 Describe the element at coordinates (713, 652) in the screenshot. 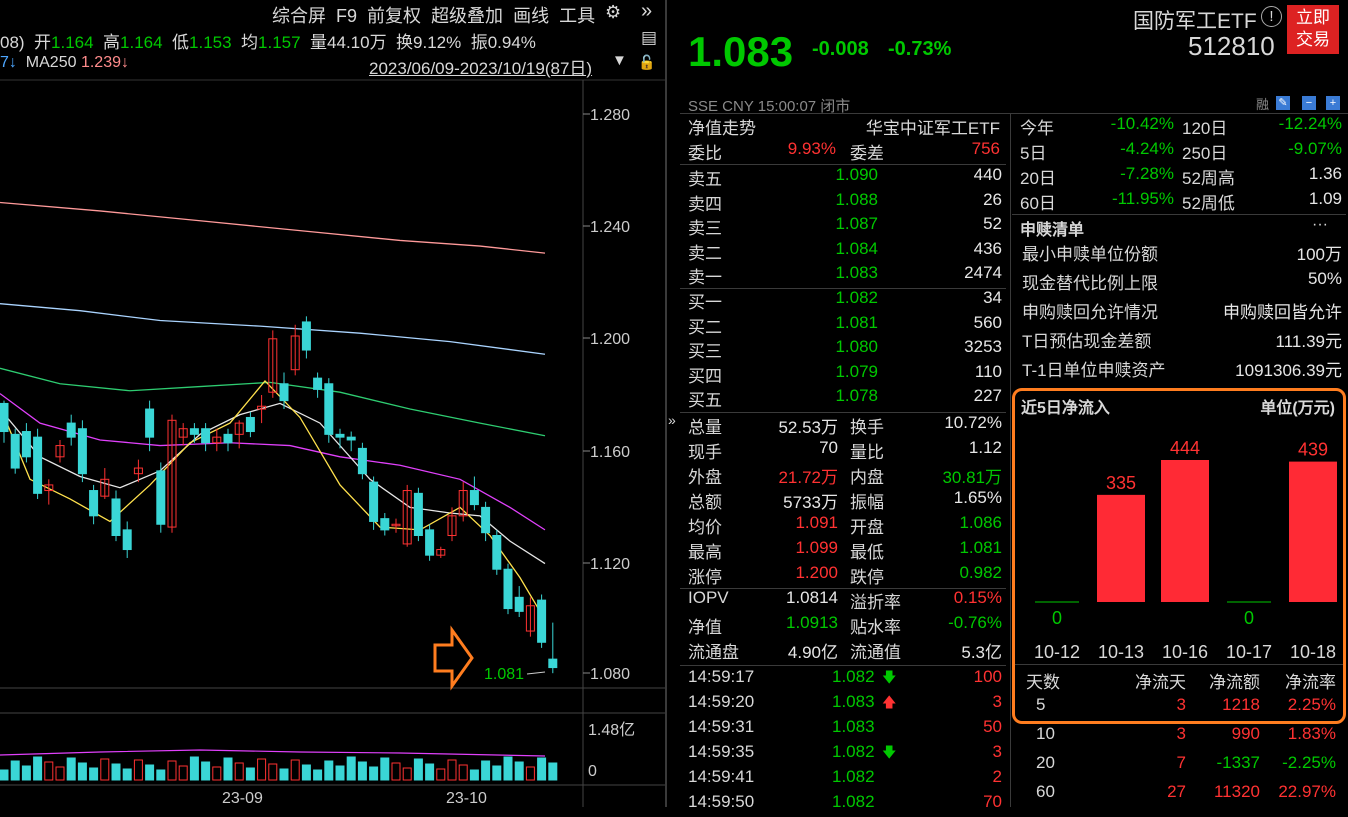

I see `stat-label: 流通盘` at that location.